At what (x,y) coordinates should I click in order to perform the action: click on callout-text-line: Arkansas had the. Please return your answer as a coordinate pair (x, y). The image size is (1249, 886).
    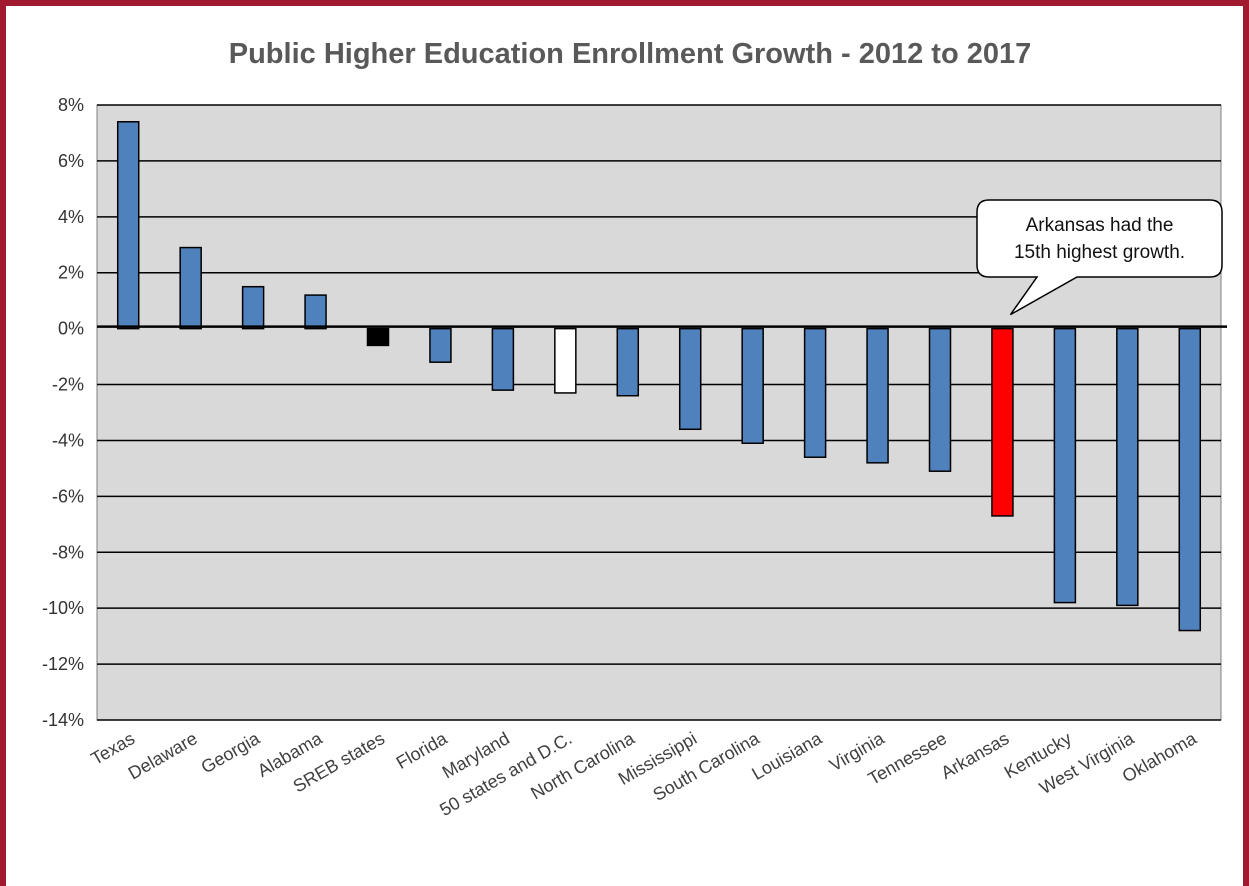
    Looking at the image, I should click on (1100, 225).